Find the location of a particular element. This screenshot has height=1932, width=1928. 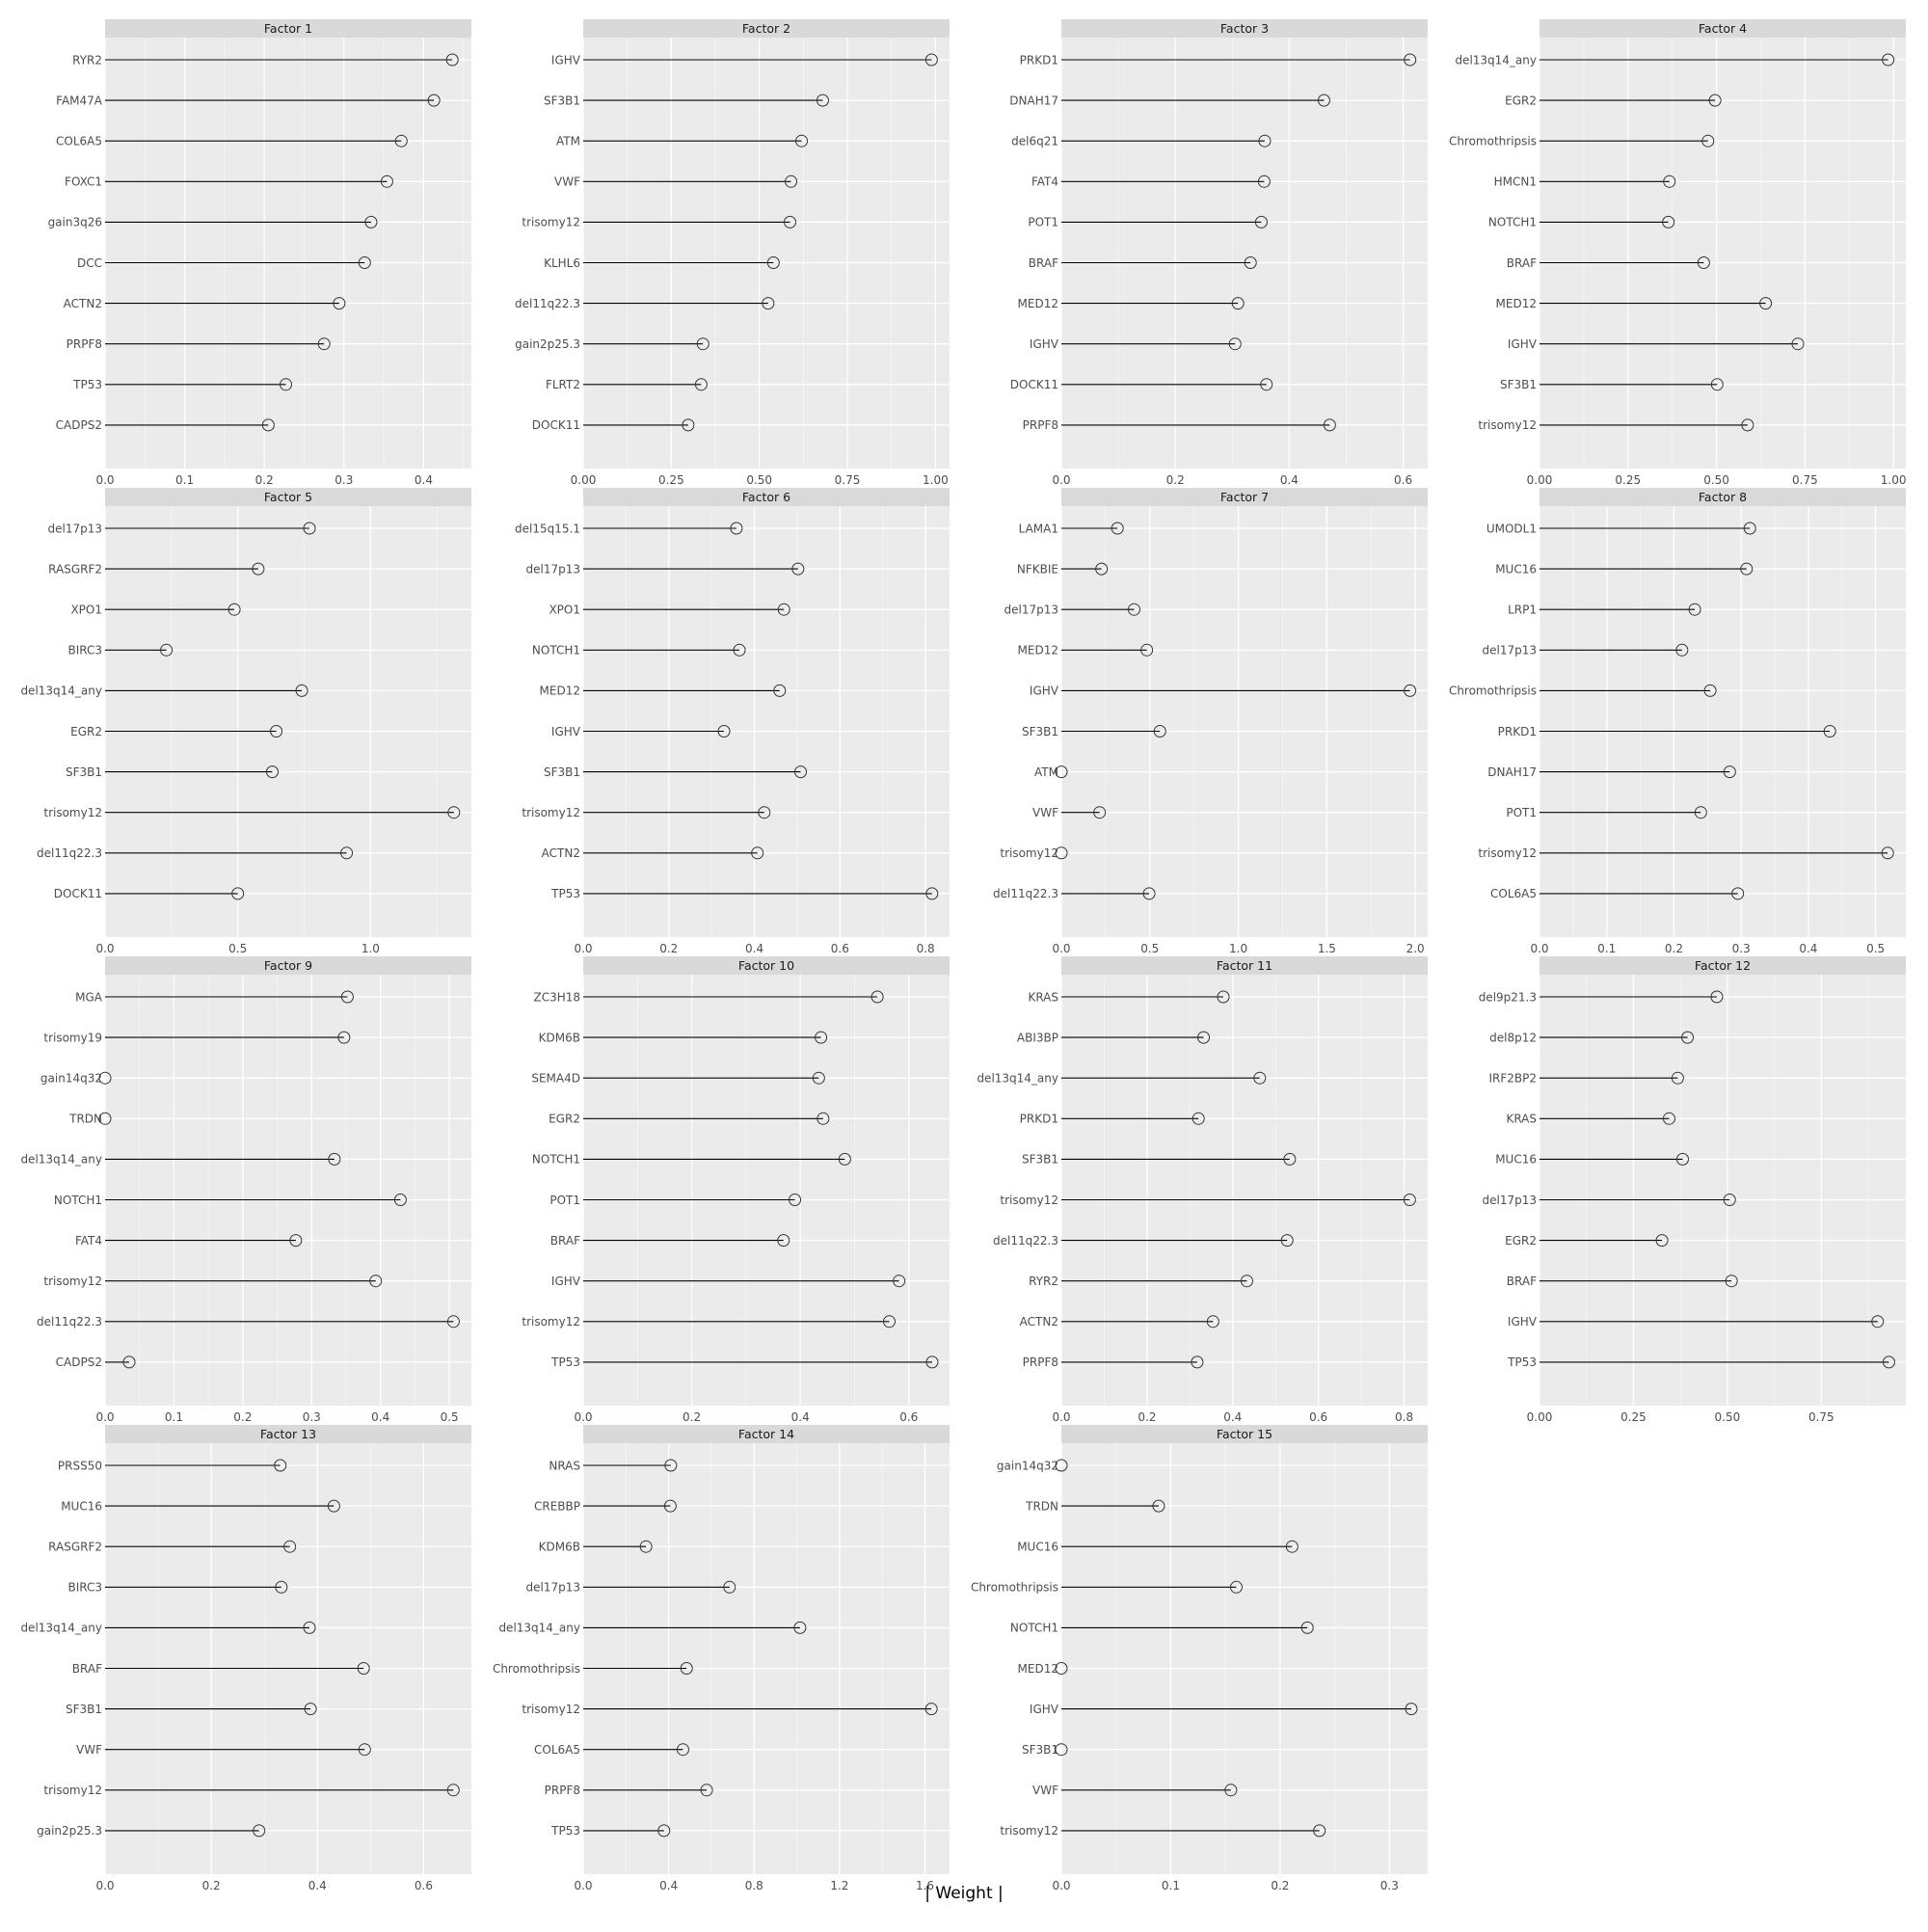

y-tick-label: TP53 is located at coordinates (565, 1362).